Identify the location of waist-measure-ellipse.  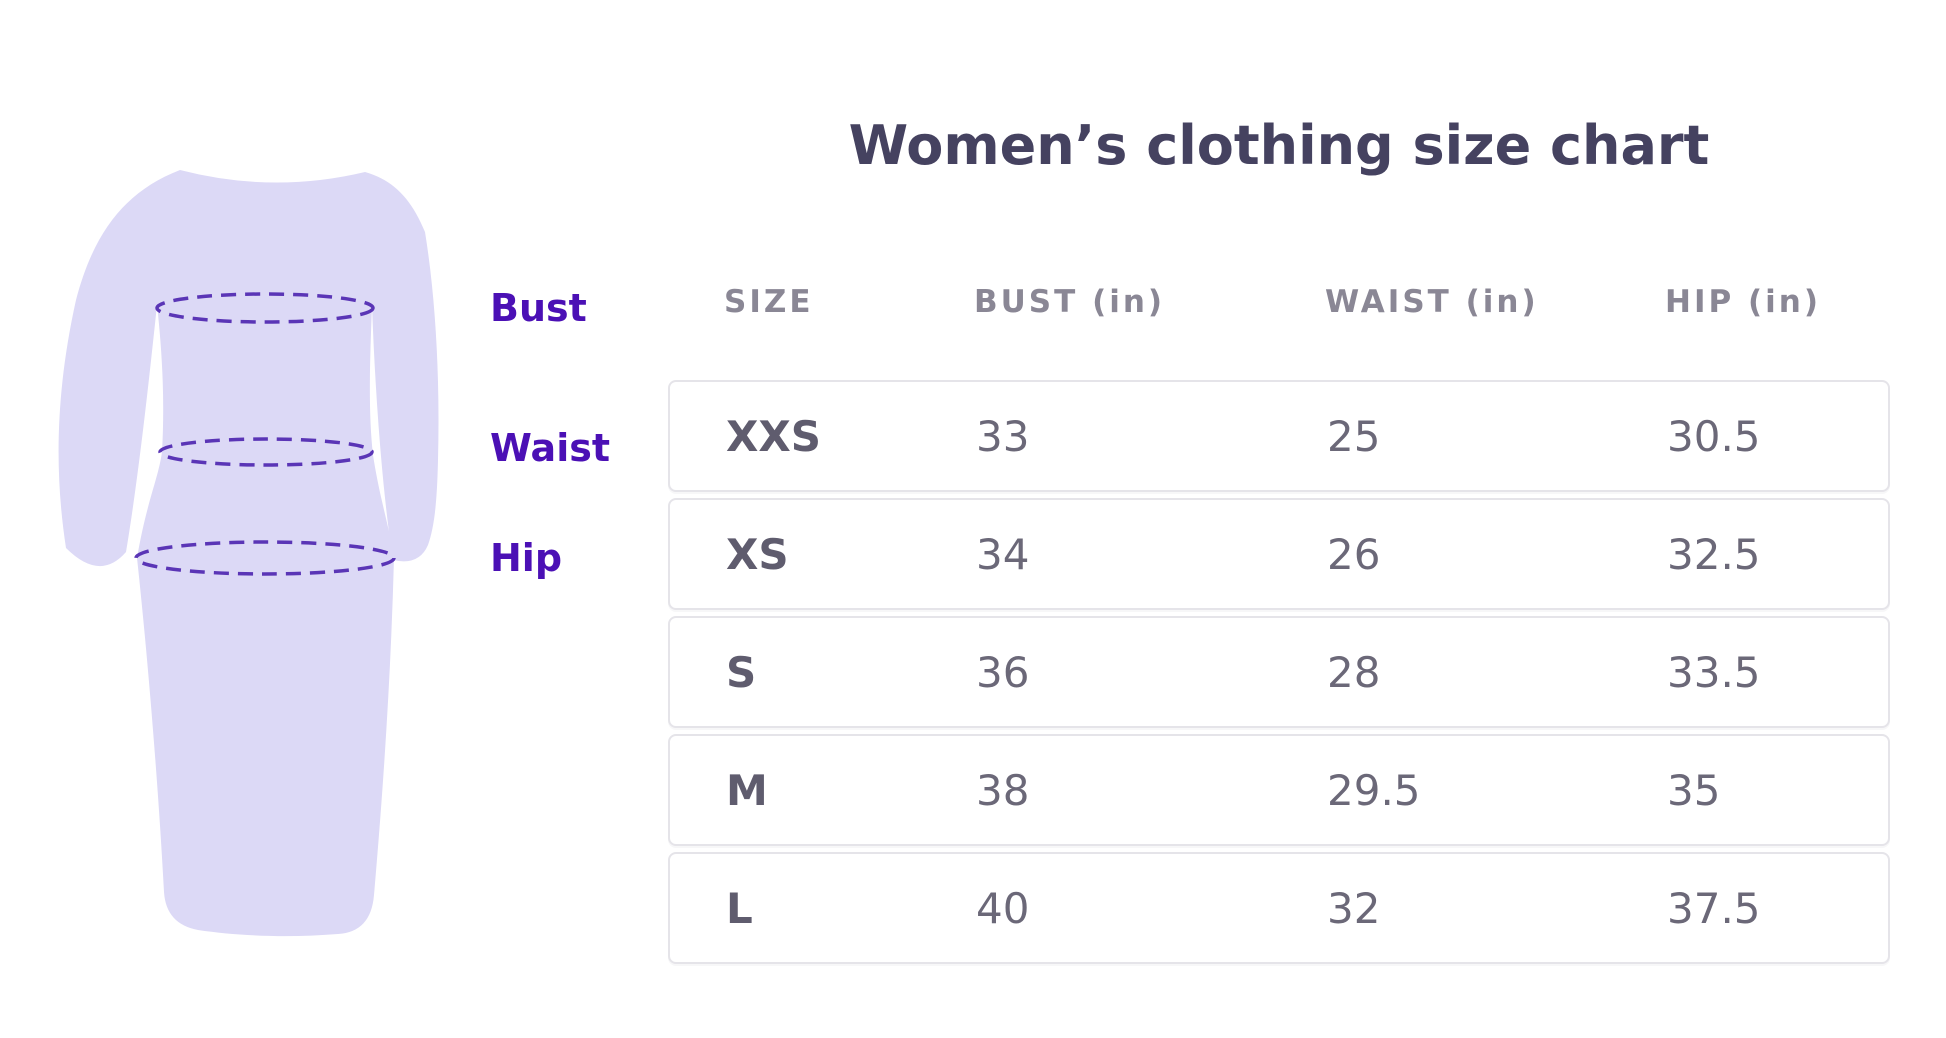
(266, 452).